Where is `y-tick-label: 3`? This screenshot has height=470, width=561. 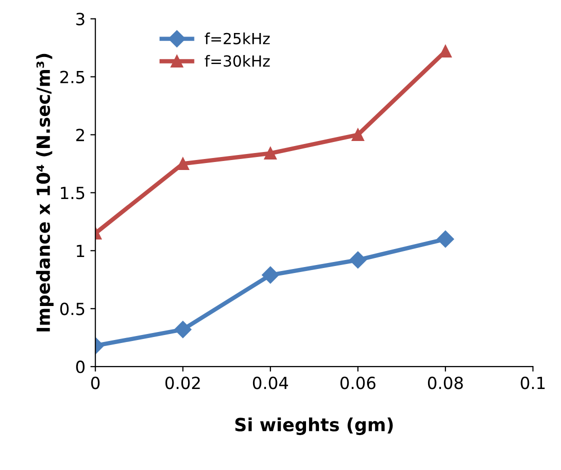 y-tick-label: 3 is located at coordinates (80, 19).